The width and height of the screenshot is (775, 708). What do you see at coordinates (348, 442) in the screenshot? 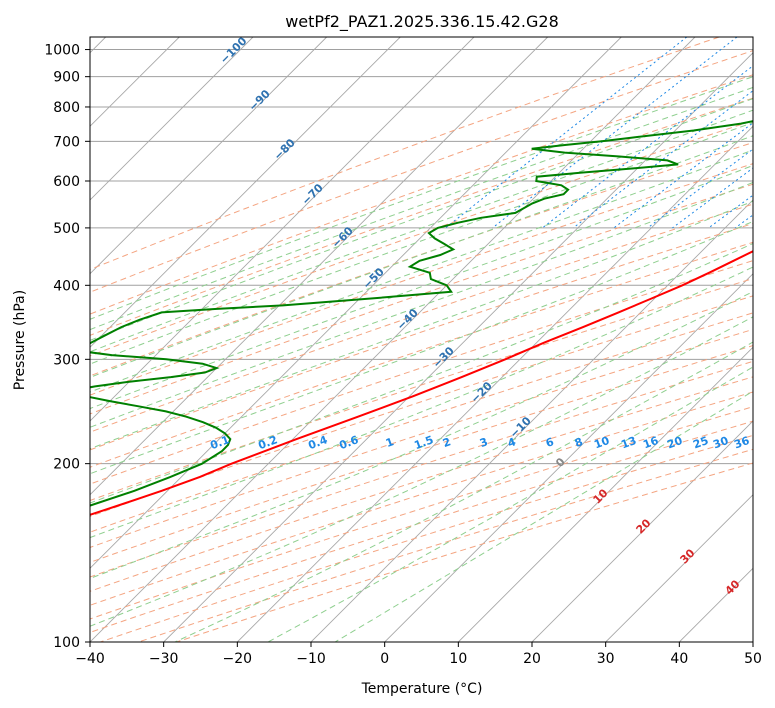
I see `mixing-ratio-label: 0.6` at bounding box center [348, 442].